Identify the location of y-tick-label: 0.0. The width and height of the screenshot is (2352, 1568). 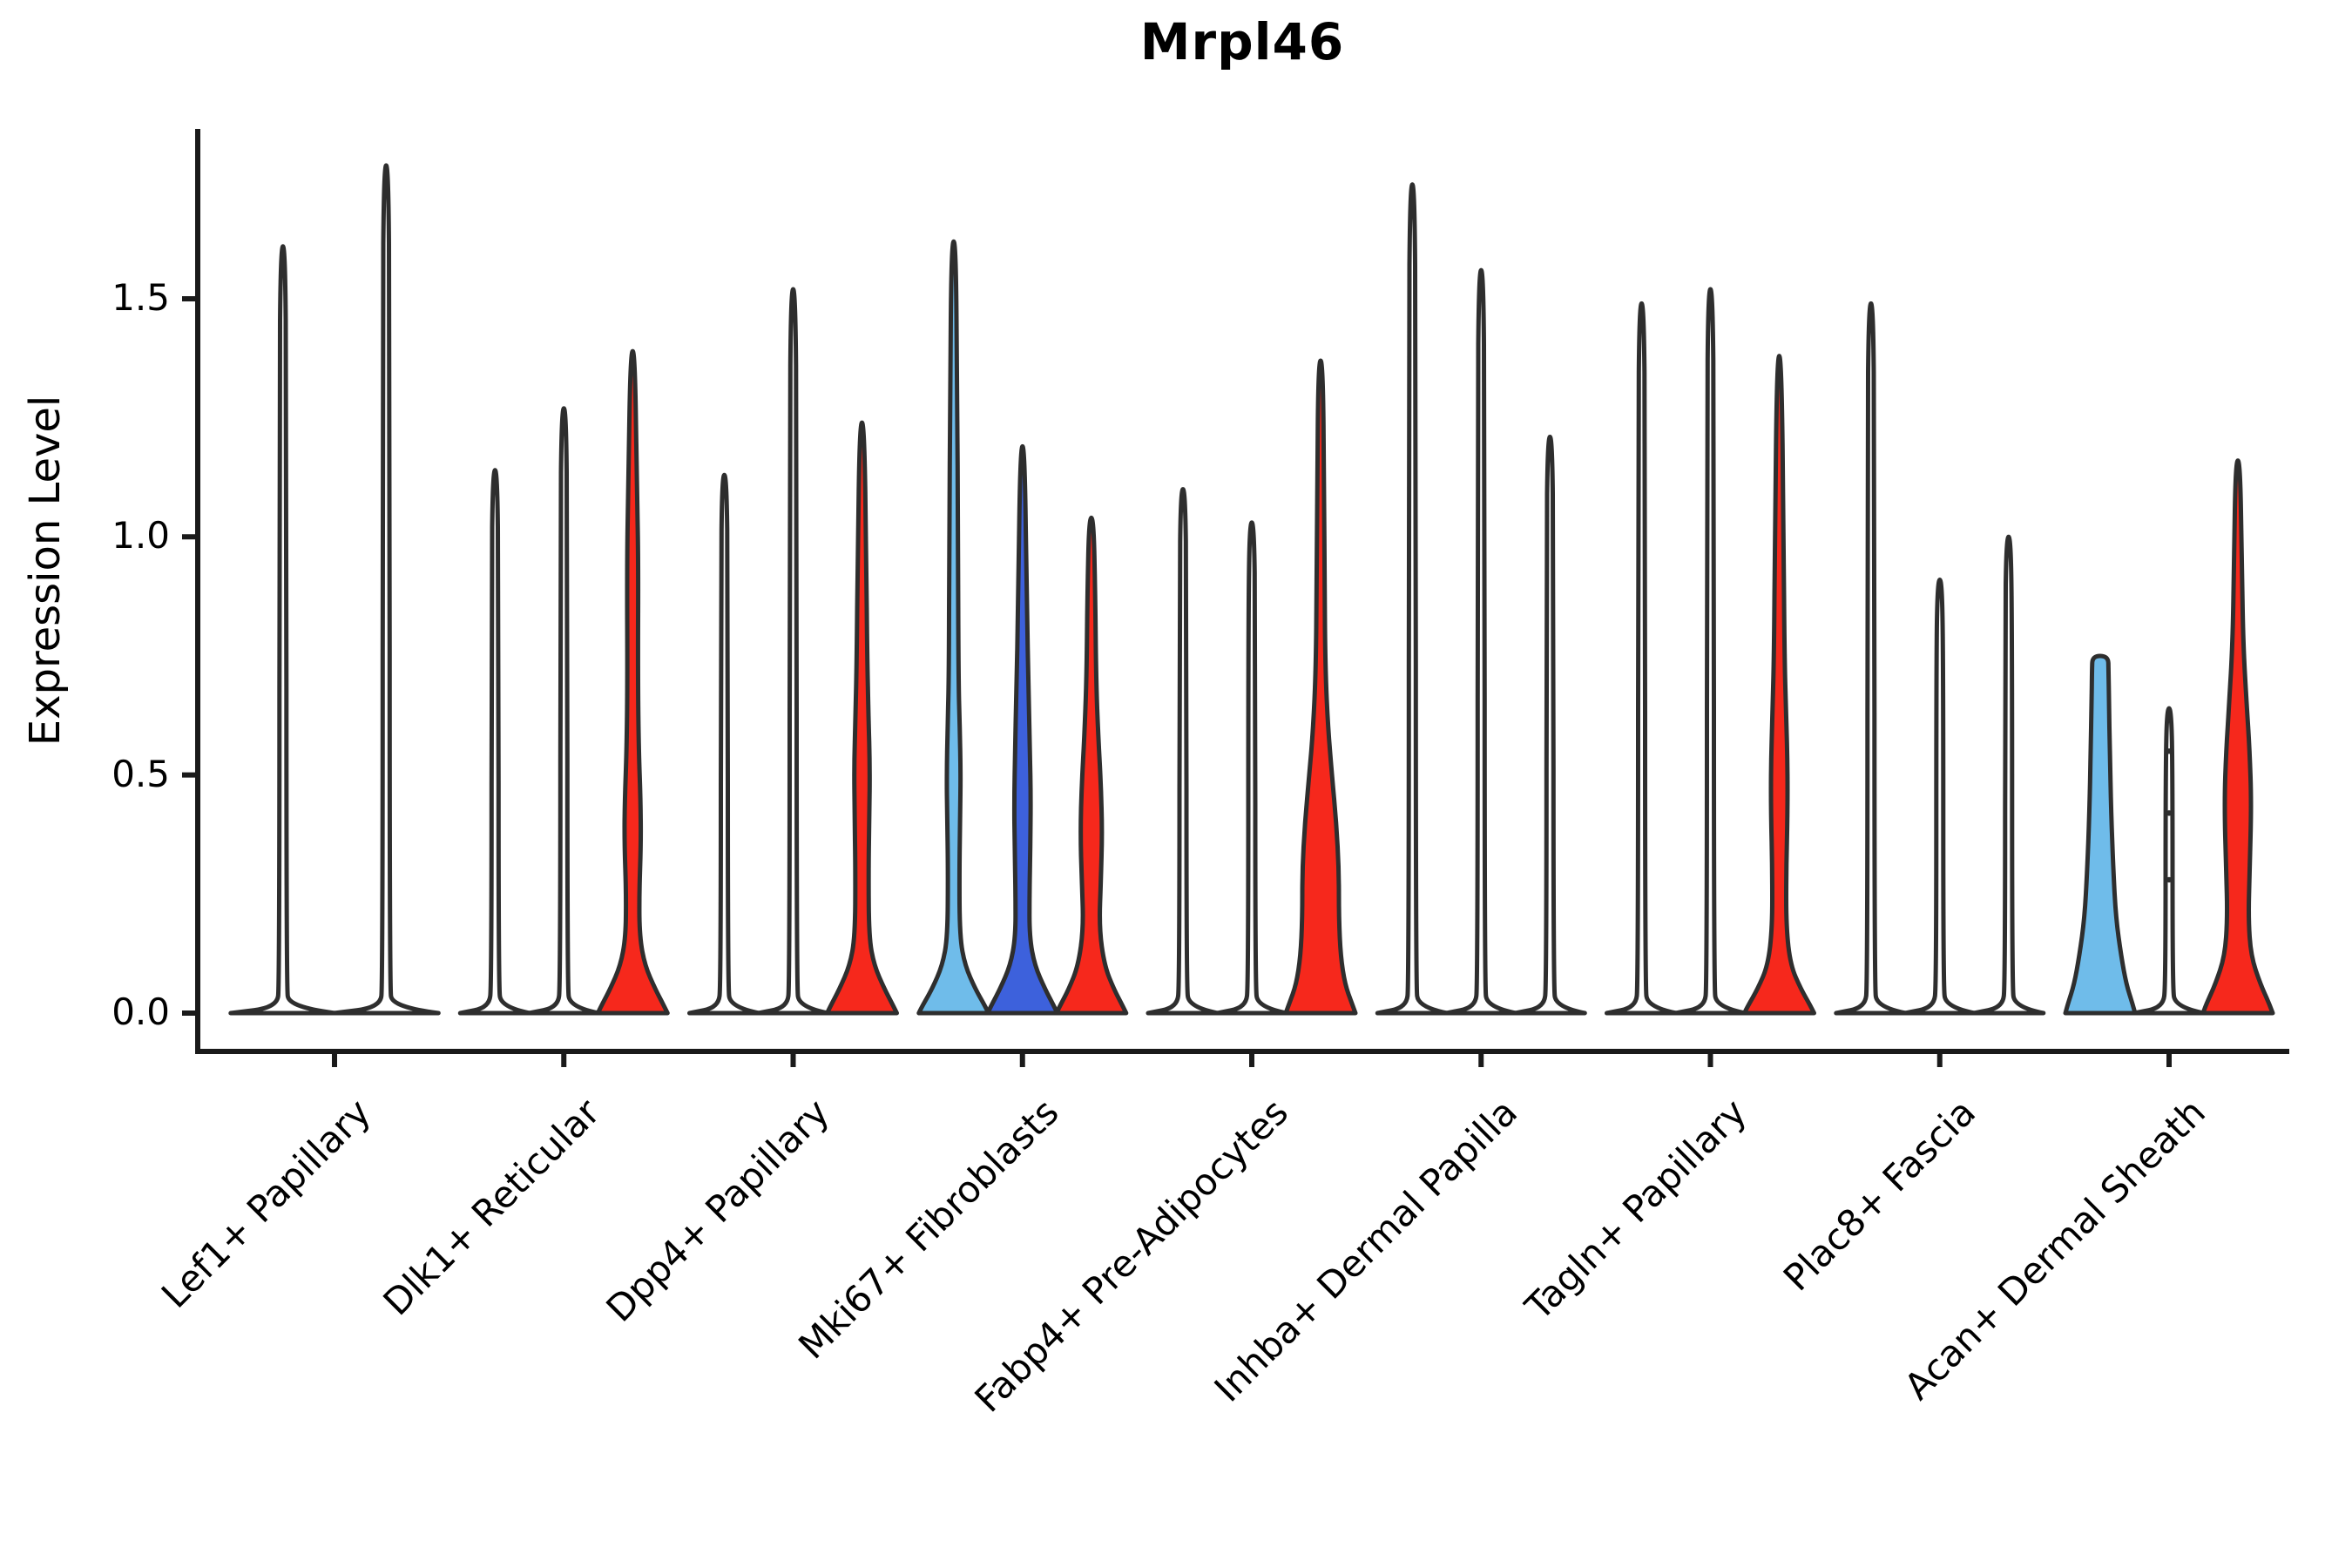
(141, 1012).